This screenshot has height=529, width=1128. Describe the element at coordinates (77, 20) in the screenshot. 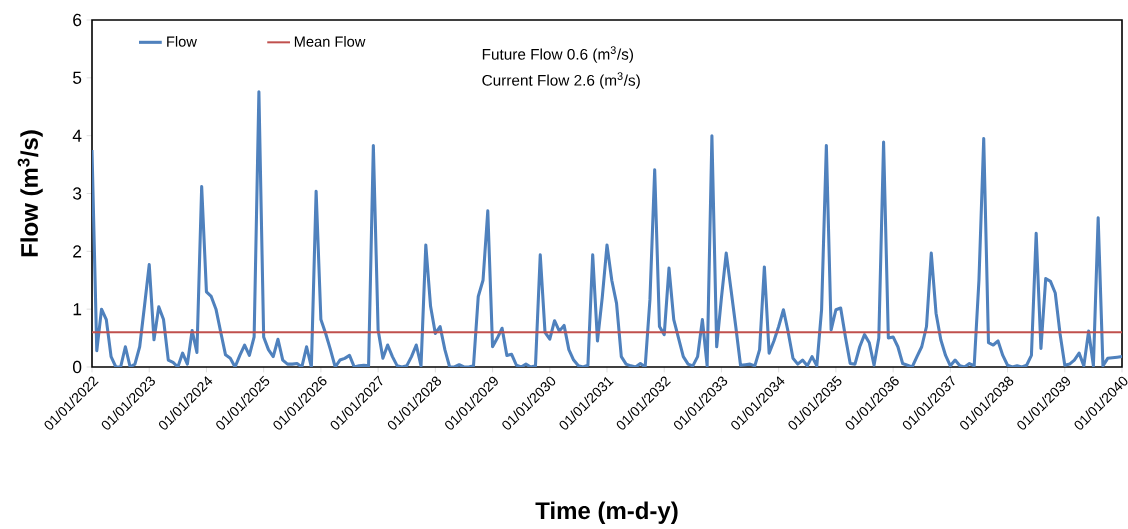

I see `y-tick-label: 6` at that location.